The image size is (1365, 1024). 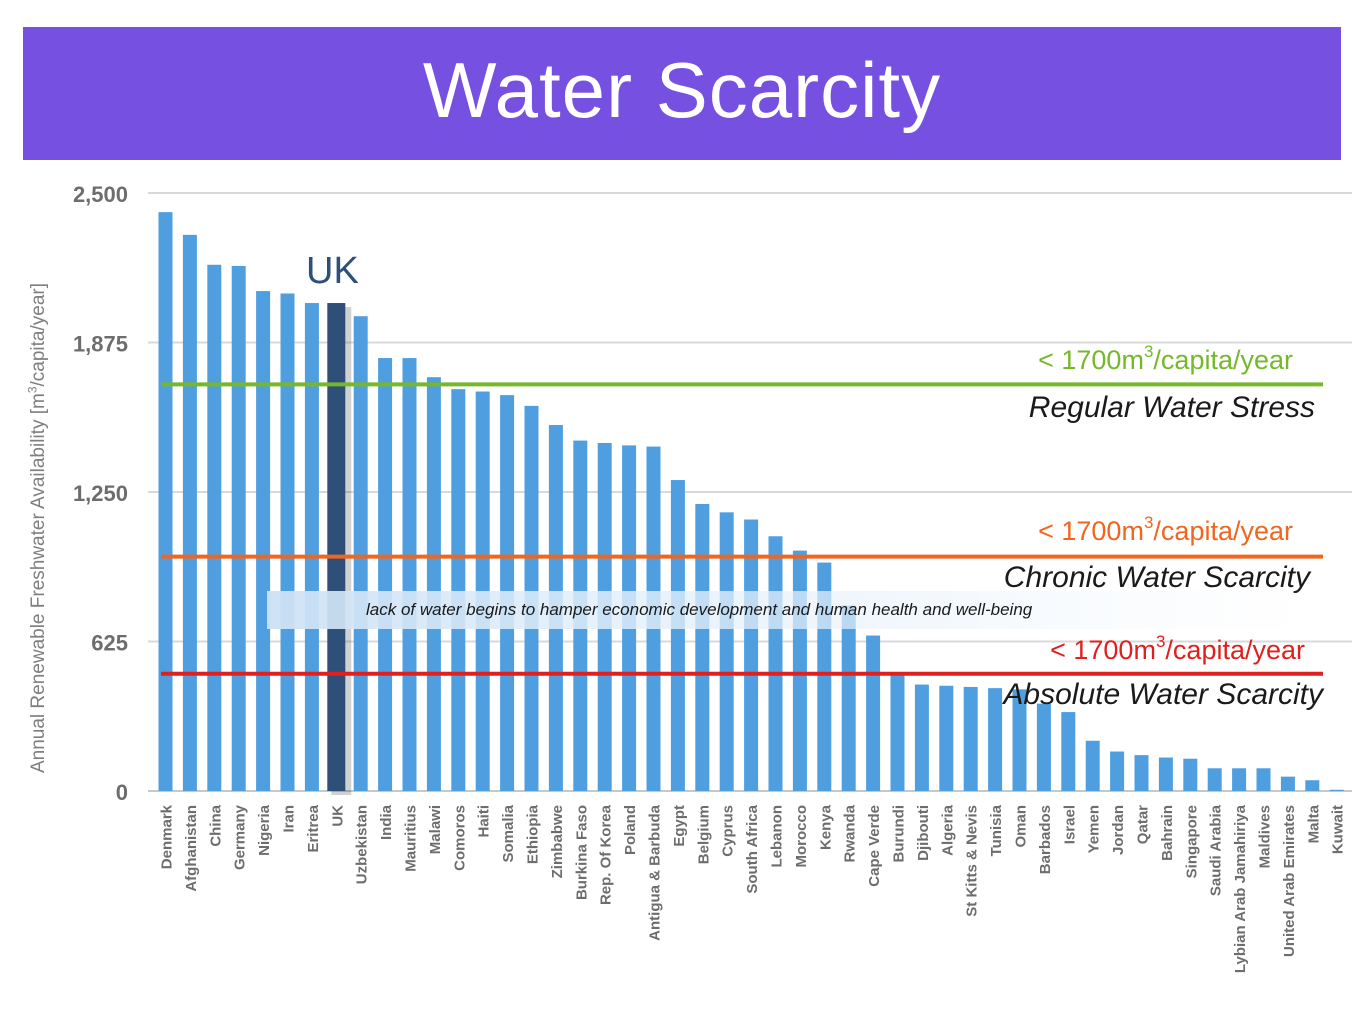 What do you see at coordinates (1289, 881) in the screenshot?
I see `x-tick-label: United Arab Emirates` at bounding box center [1289, 881].